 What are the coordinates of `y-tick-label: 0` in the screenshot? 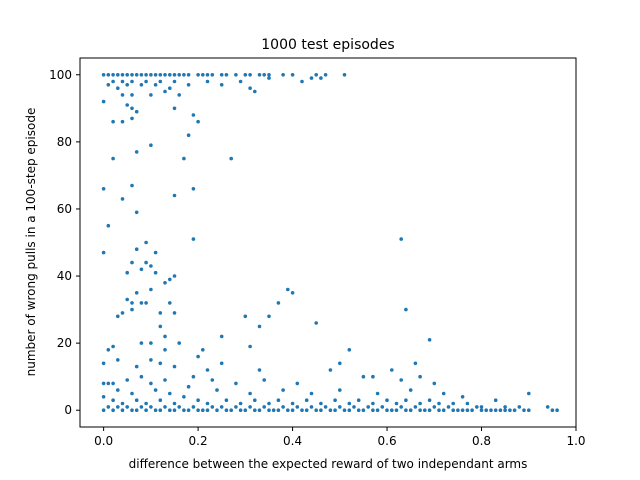 It's located at (68, 410).